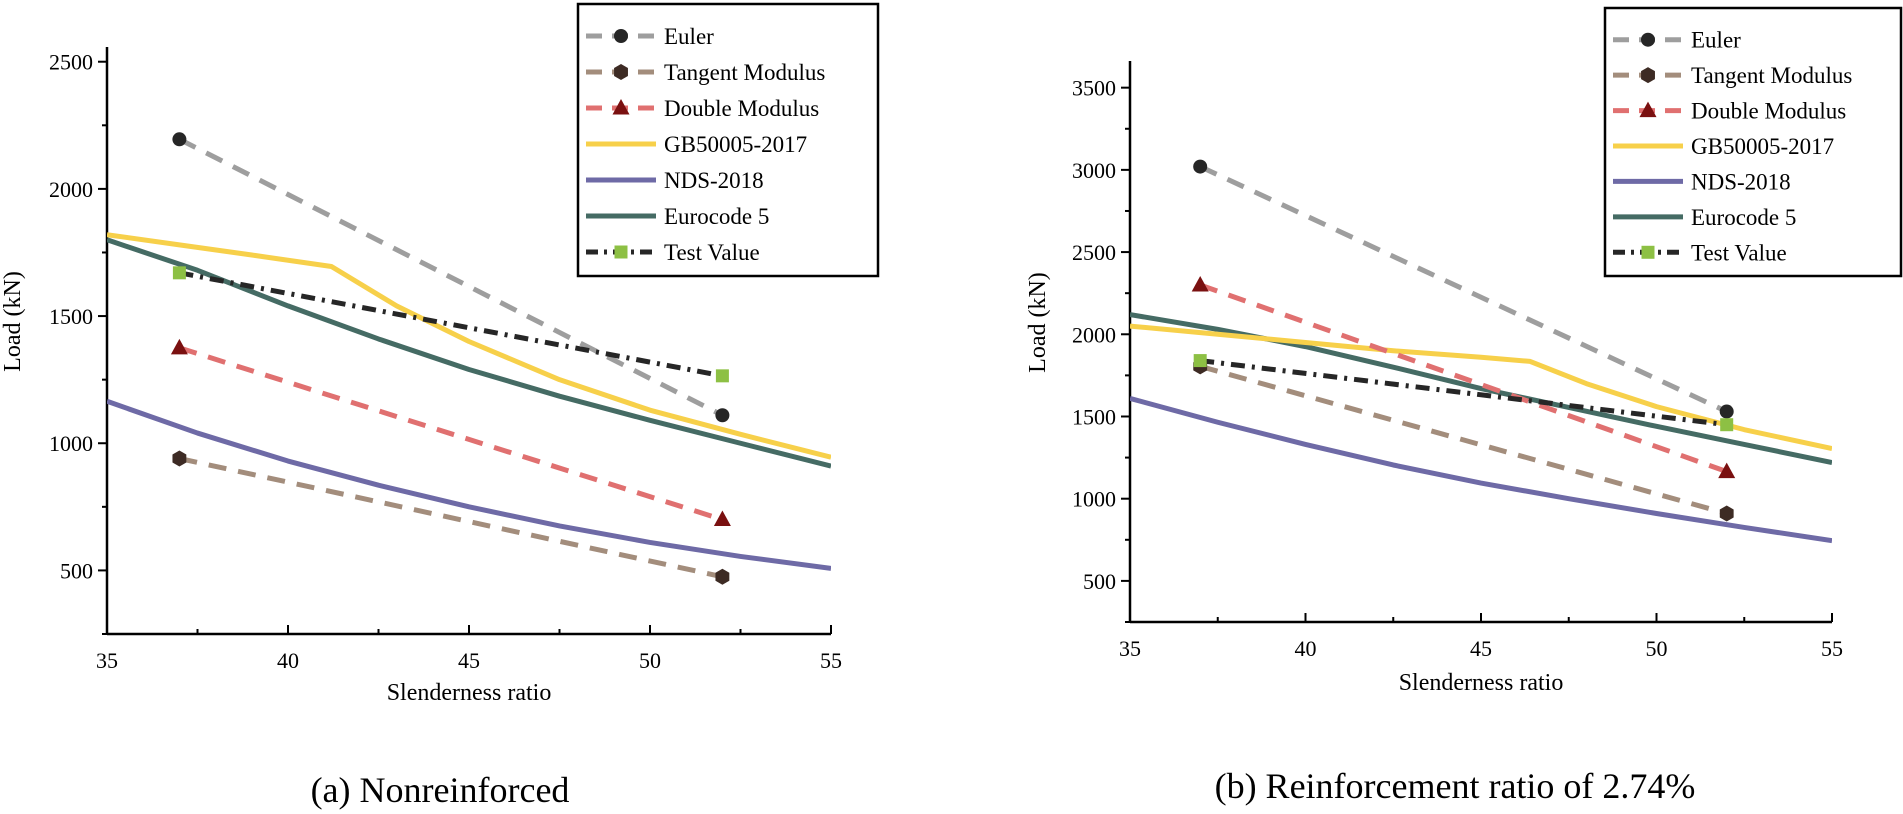  I want to click on panel-caption: (a) Nonreinforced, so click(440, 790).